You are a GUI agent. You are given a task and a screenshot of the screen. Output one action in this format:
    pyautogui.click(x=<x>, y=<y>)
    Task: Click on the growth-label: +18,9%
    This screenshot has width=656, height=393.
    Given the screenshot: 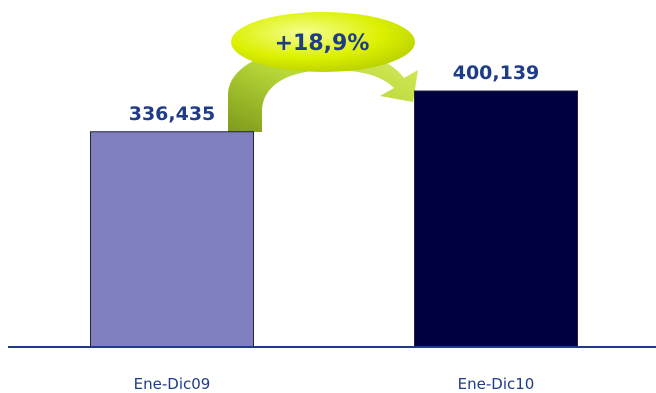 What is the action you would take?
    pyautogui.click(x=322, y=43)
    